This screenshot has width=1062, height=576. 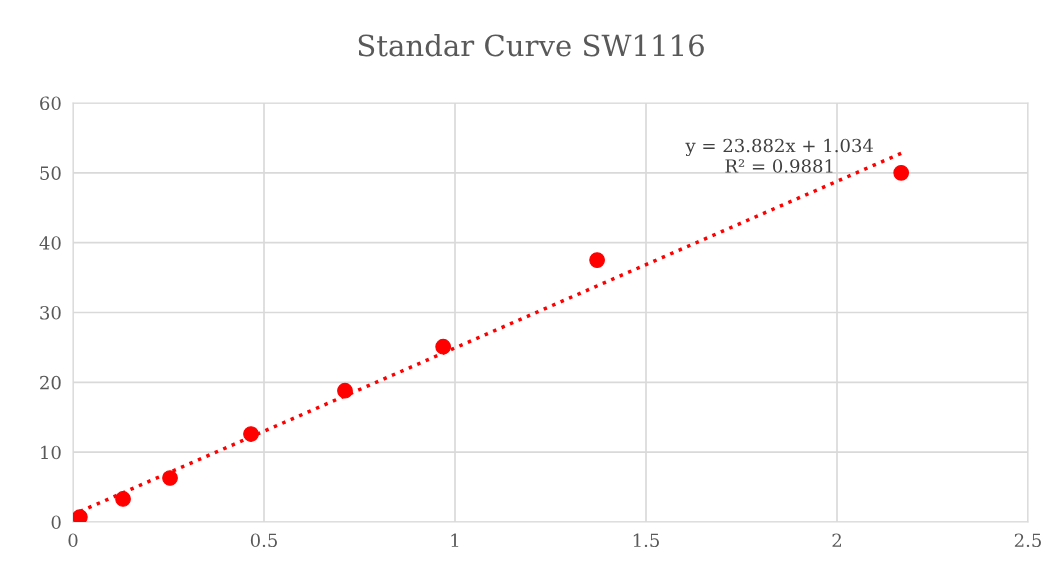 What do you see at coordinates (263, 540) in the screenshot?
I see `x-tick-label: 0.5` at bounding box center [263, 540].